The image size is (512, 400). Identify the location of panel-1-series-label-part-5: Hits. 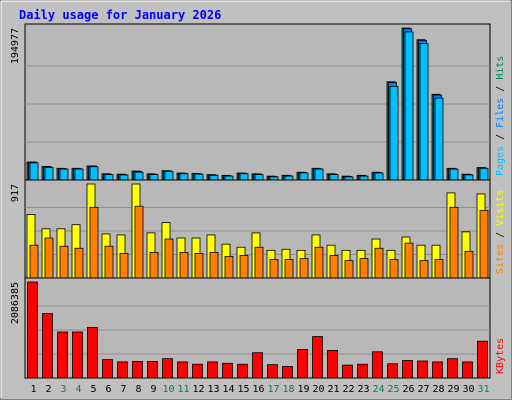
(500, 68).